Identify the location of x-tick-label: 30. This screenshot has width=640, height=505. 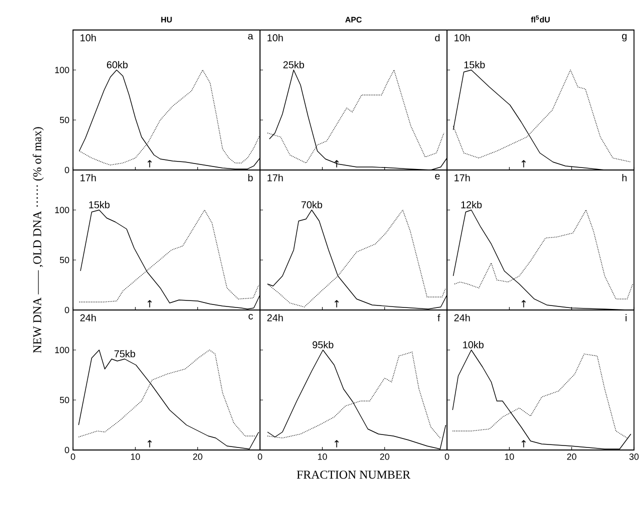
(634, 457).